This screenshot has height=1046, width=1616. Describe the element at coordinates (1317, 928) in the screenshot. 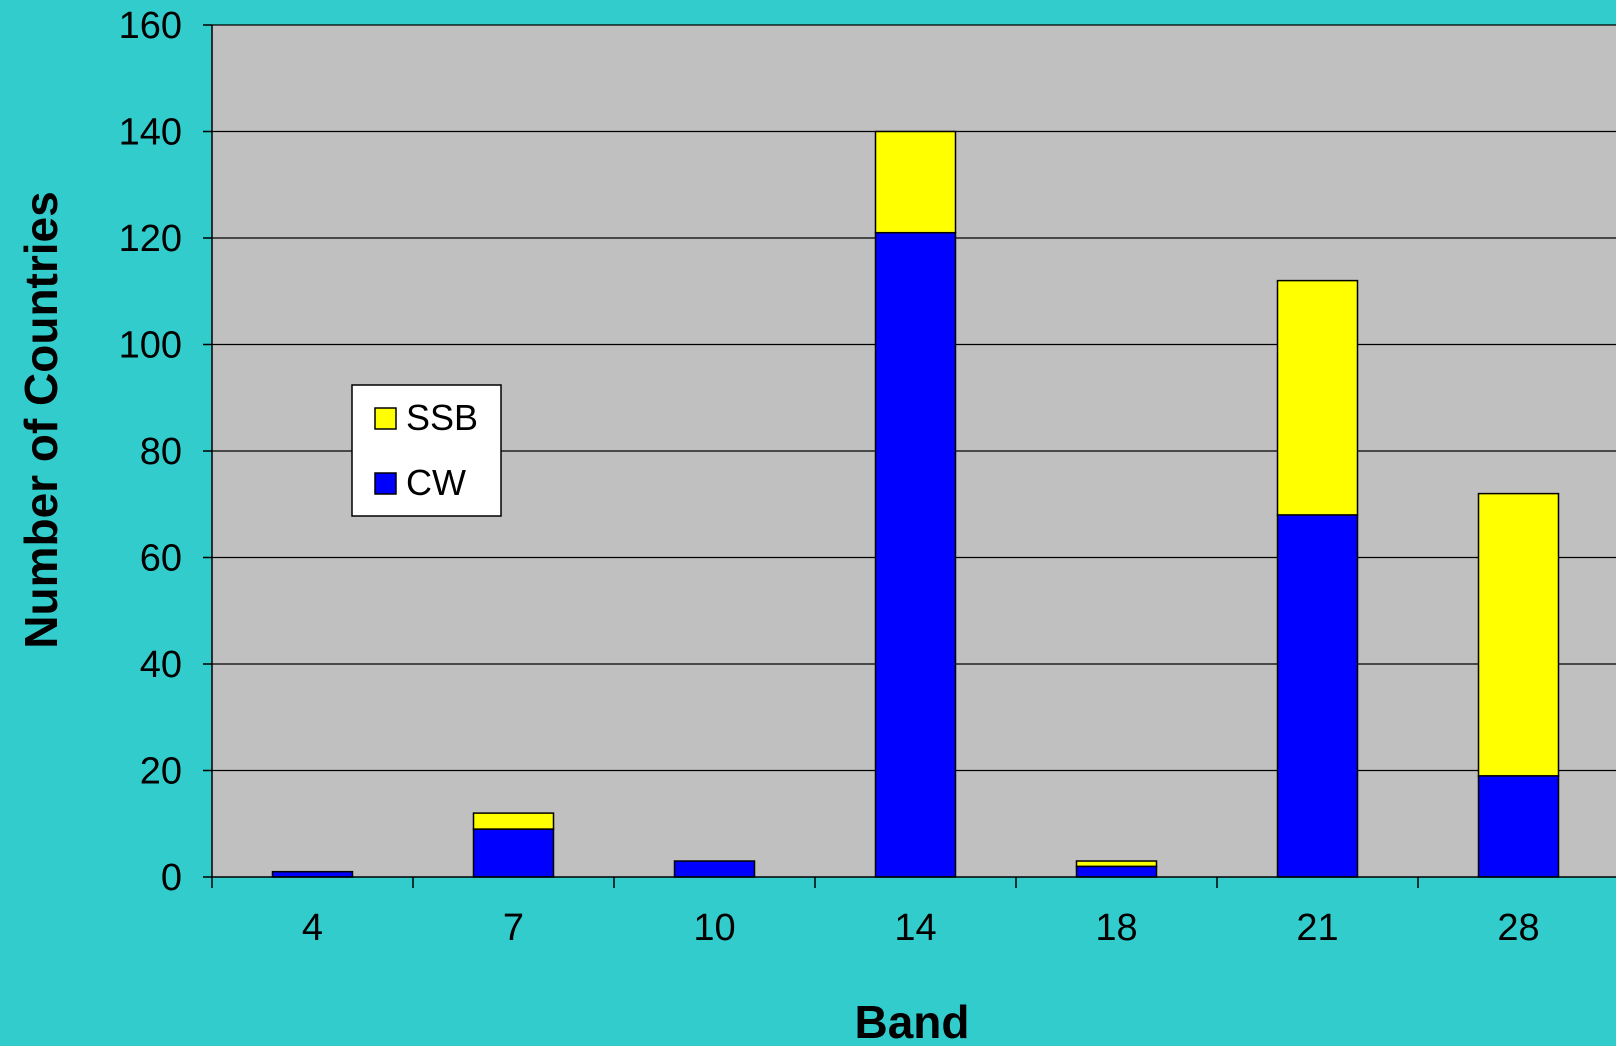

I see `x-tick-label: 21` at that location.